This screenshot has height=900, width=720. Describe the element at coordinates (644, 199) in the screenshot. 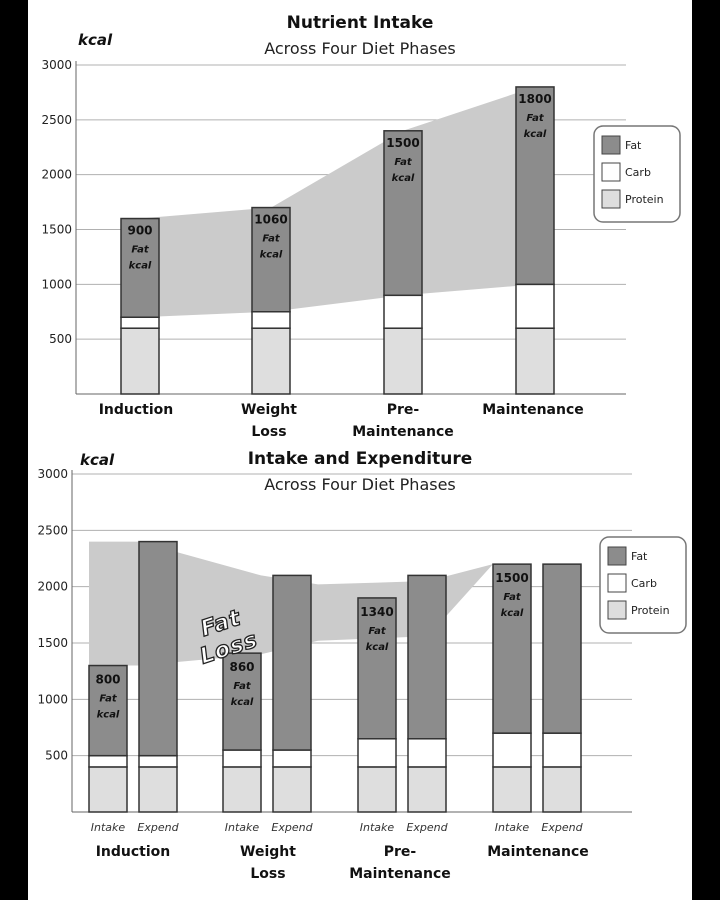

I see `legend-label-protein: Protein` at that location.